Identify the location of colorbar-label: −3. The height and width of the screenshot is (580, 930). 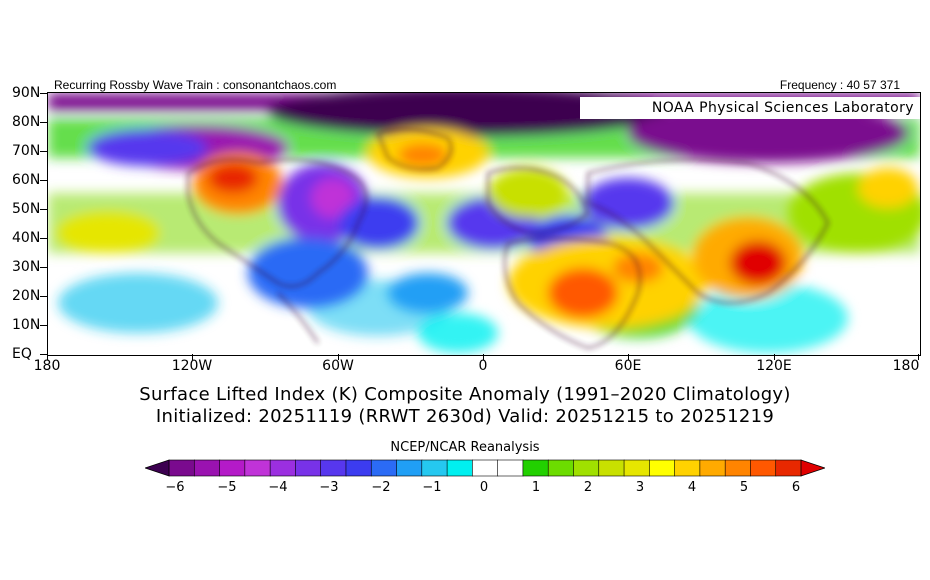
(329, 487).